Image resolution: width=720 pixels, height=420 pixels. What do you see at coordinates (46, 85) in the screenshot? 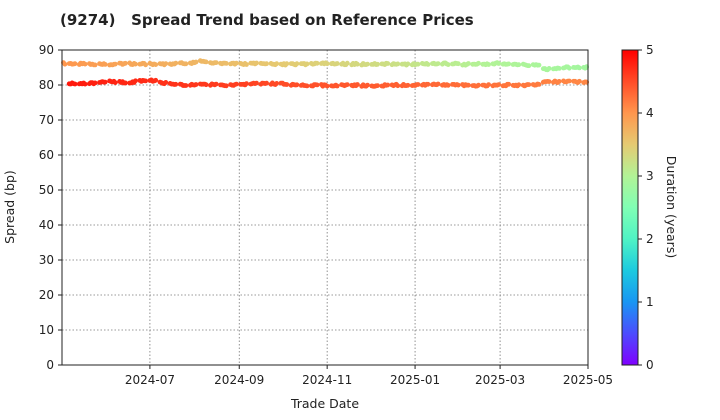
I see `y-tick-label: 80` at bounding box center [46, 85].